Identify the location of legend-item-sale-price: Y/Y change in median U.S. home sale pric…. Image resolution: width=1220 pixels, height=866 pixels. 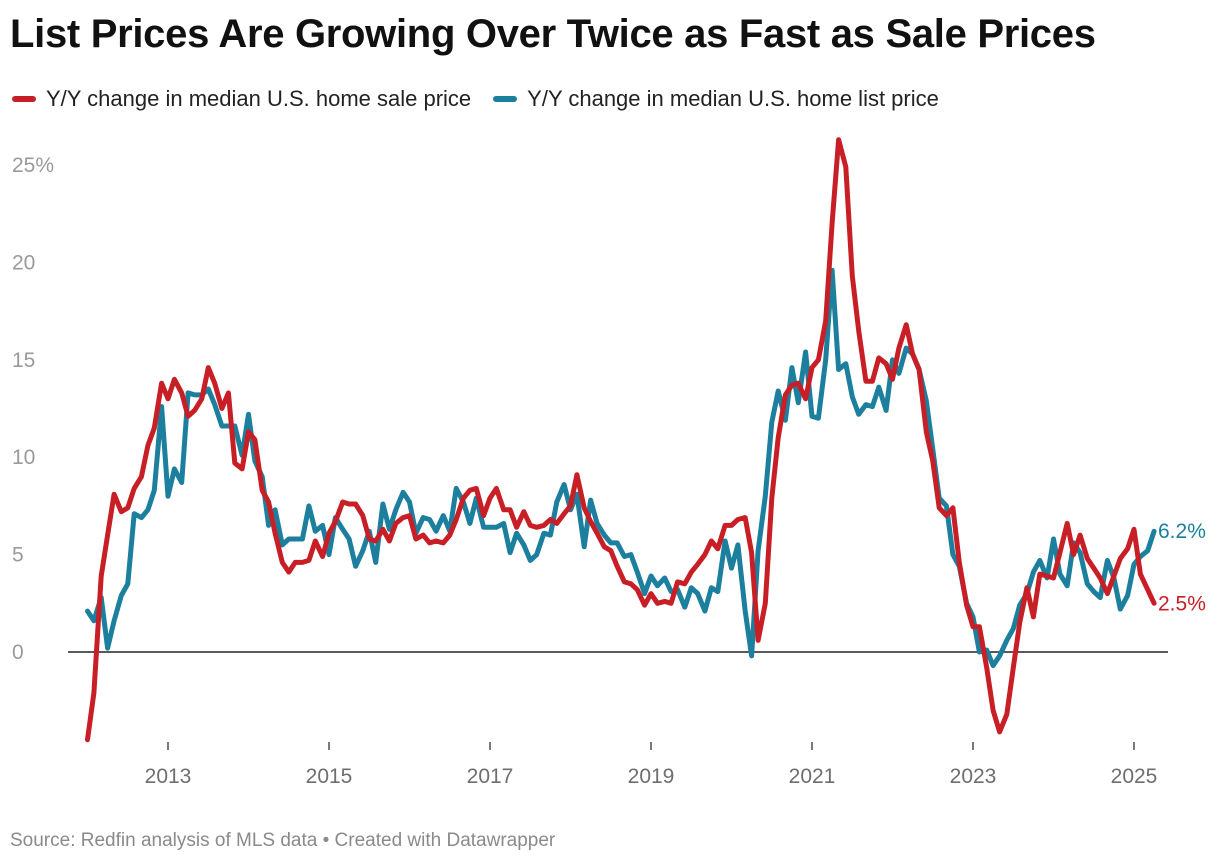
(241, 99).